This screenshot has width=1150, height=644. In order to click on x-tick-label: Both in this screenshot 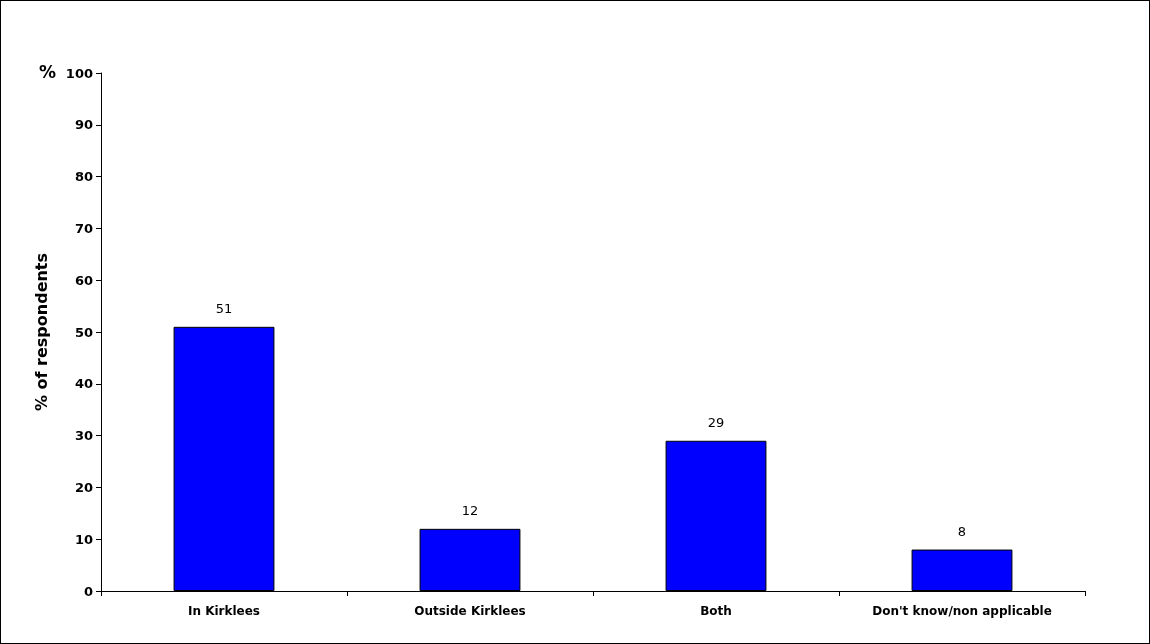, I will do `click(716, 611)`.